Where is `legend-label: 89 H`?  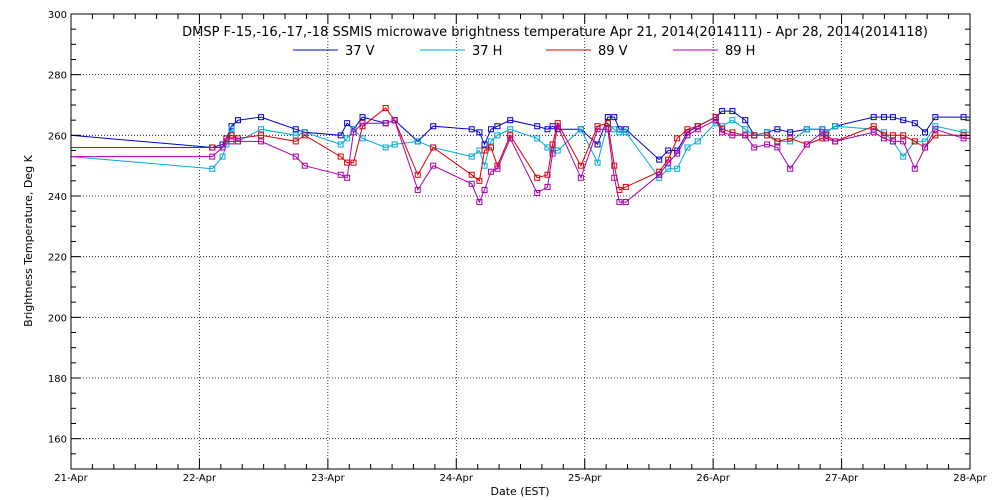 legend-label: 89 H is located at coordinates (740, 51).